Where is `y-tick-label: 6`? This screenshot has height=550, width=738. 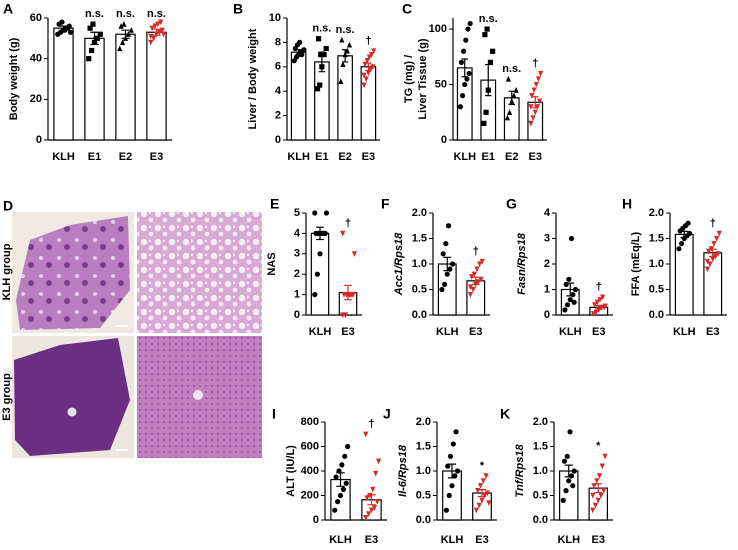
y-tick-label: 6 is located at coordinates (278, 67).